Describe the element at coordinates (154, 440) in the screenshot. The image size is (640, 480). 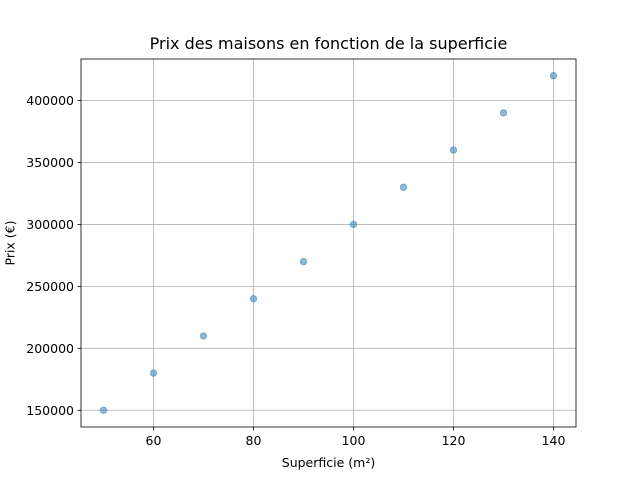
I see `x-tick-label: 60` at that location.